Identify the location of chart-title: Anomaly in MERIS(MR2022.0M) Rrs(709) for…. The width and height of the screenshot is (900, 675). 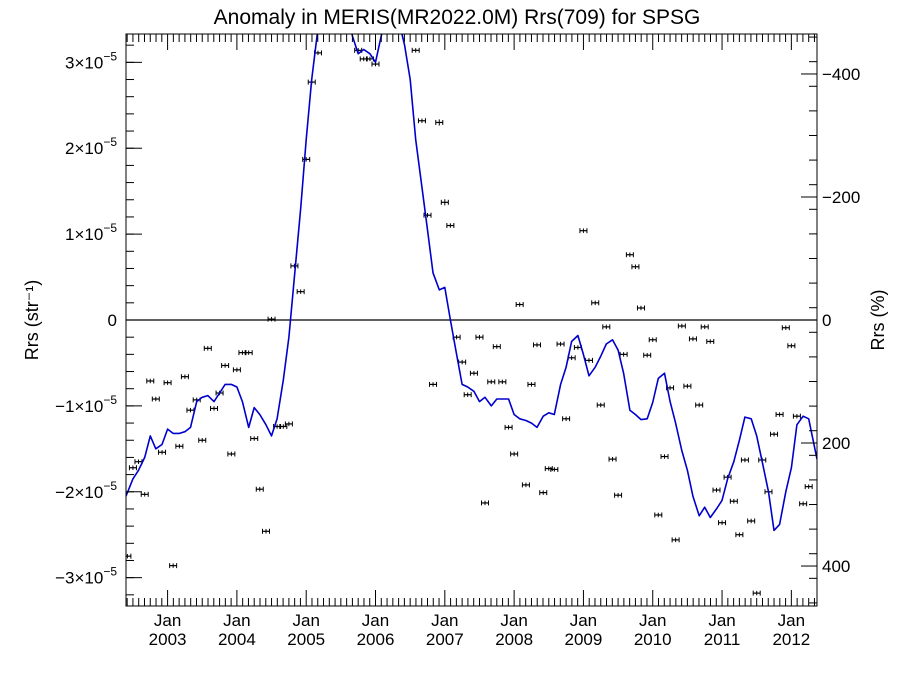
(457, 17).